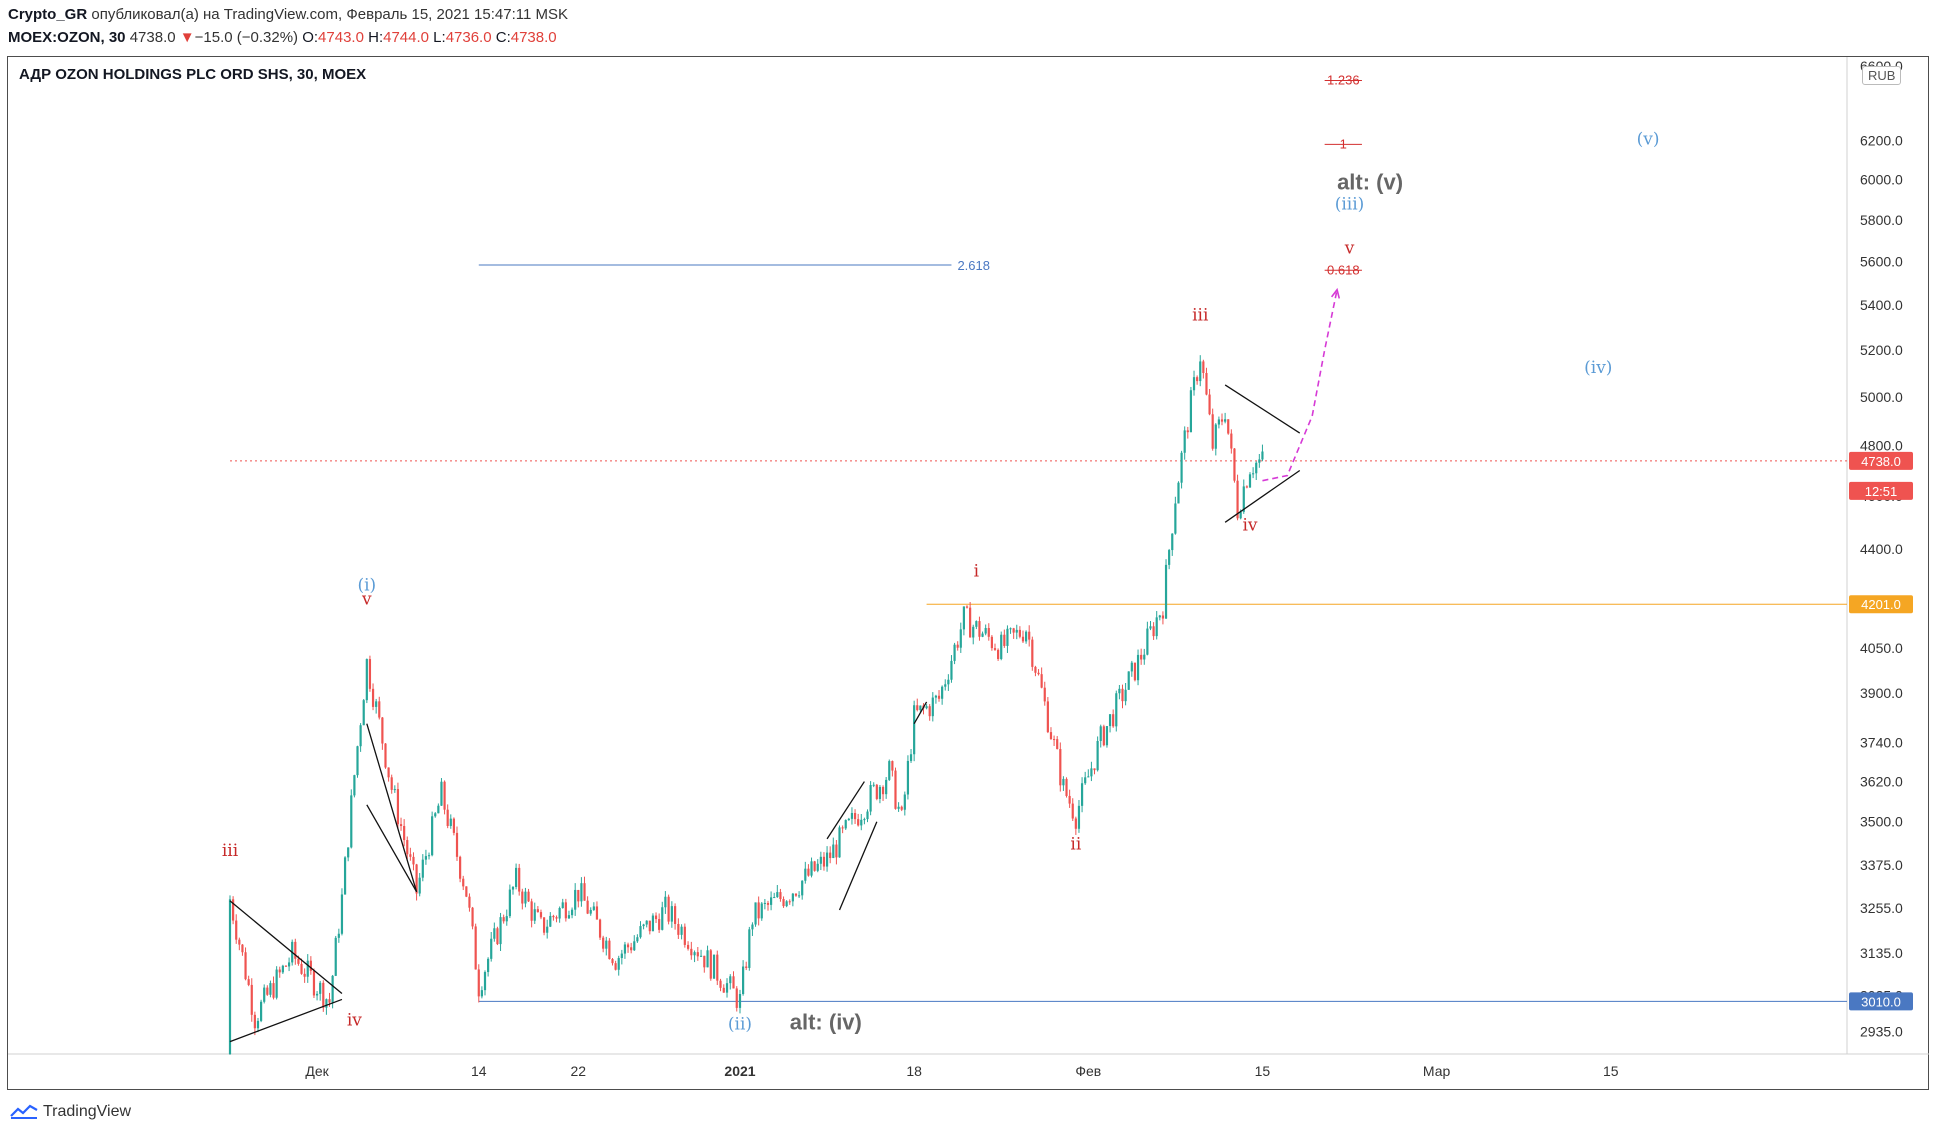 The width and height of the screenshot is (1937, 1135). I want to click on x-tick-label: Дек, so click(317, 1071).